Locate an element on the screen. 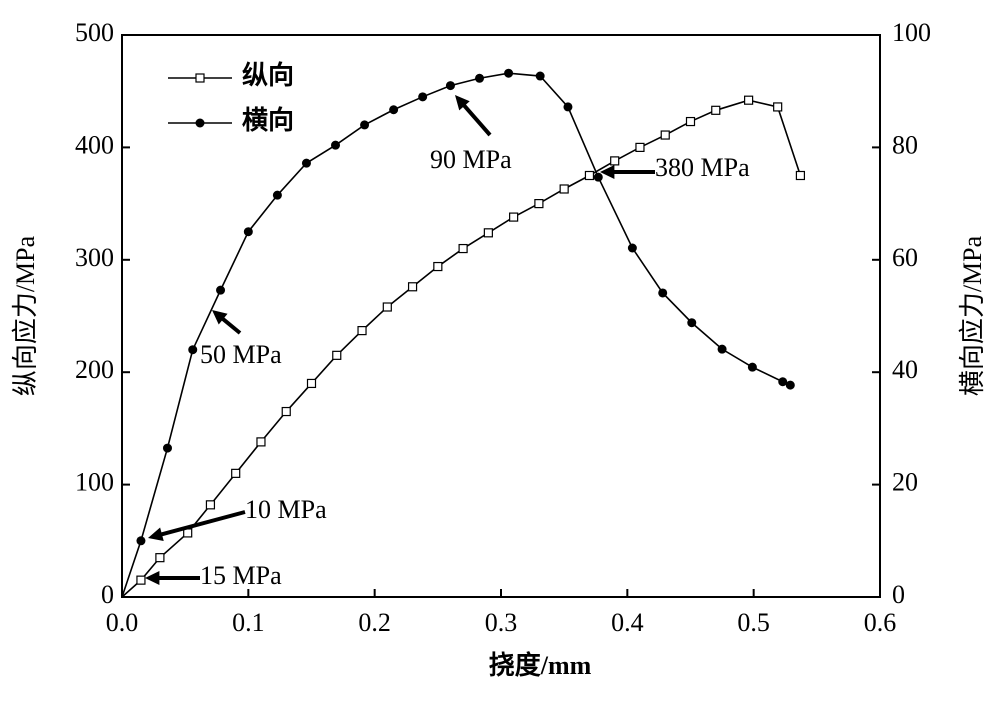 Image resolution: width=1000 pixels, height=701 pixels. y-tick-label: 100 is located at coordinates (94, 482).